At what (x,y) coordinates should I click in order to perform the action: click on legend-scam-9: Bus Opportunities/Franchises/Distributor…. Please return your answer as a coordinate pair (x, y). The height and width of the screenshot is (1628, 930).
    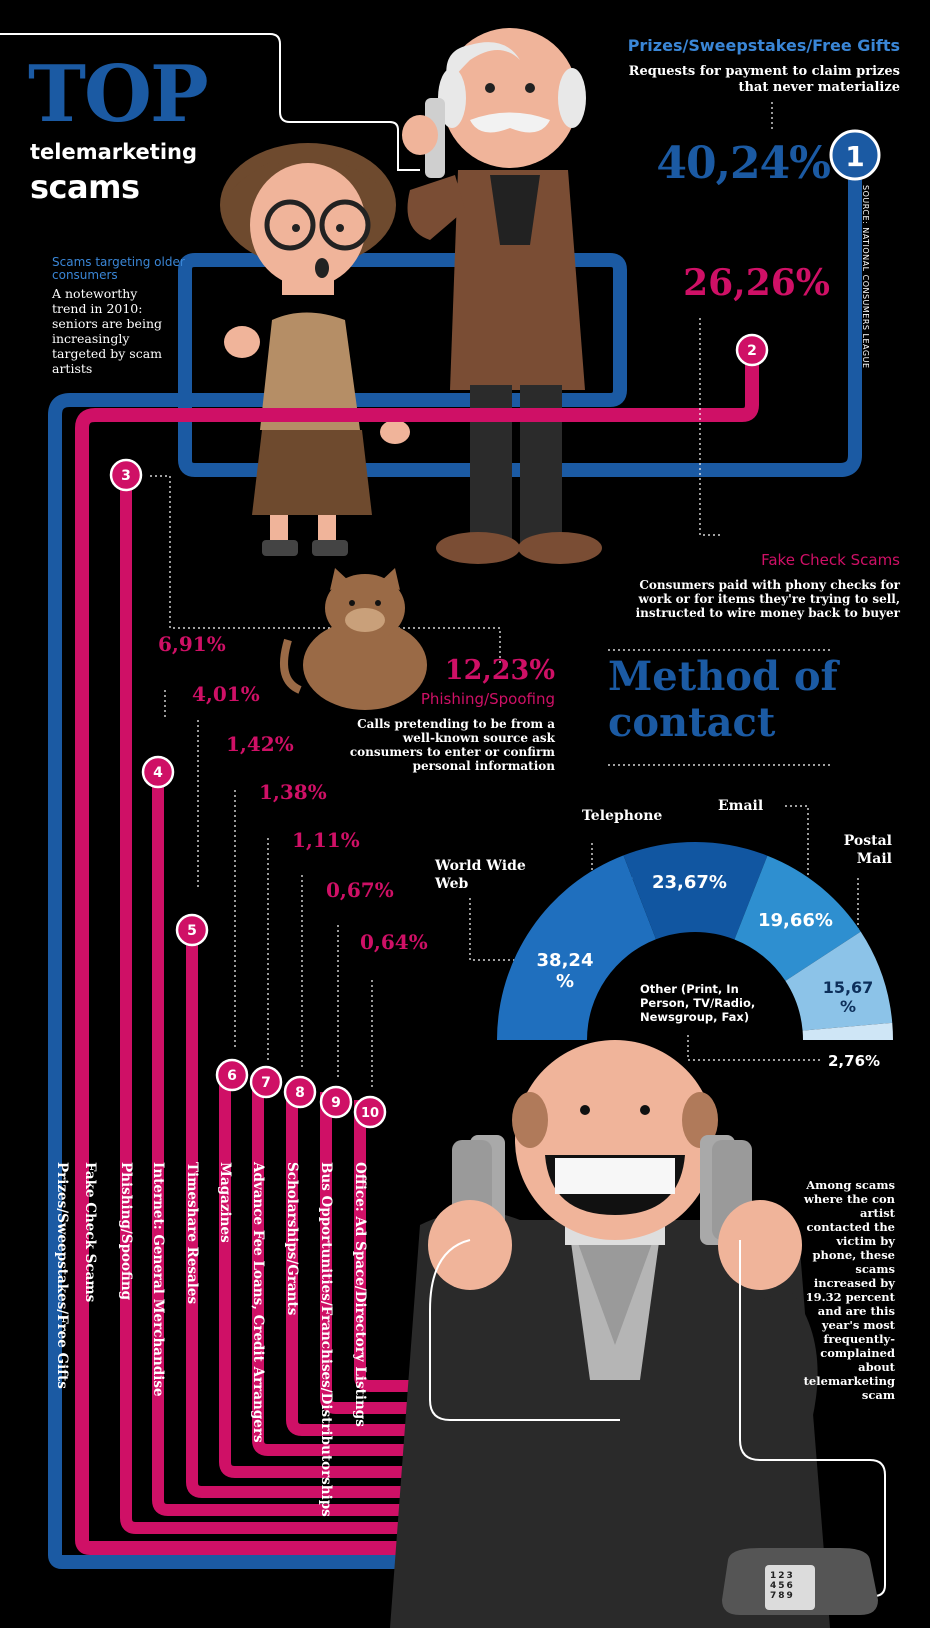
    Looking at the image, I should click on (326, 1339).